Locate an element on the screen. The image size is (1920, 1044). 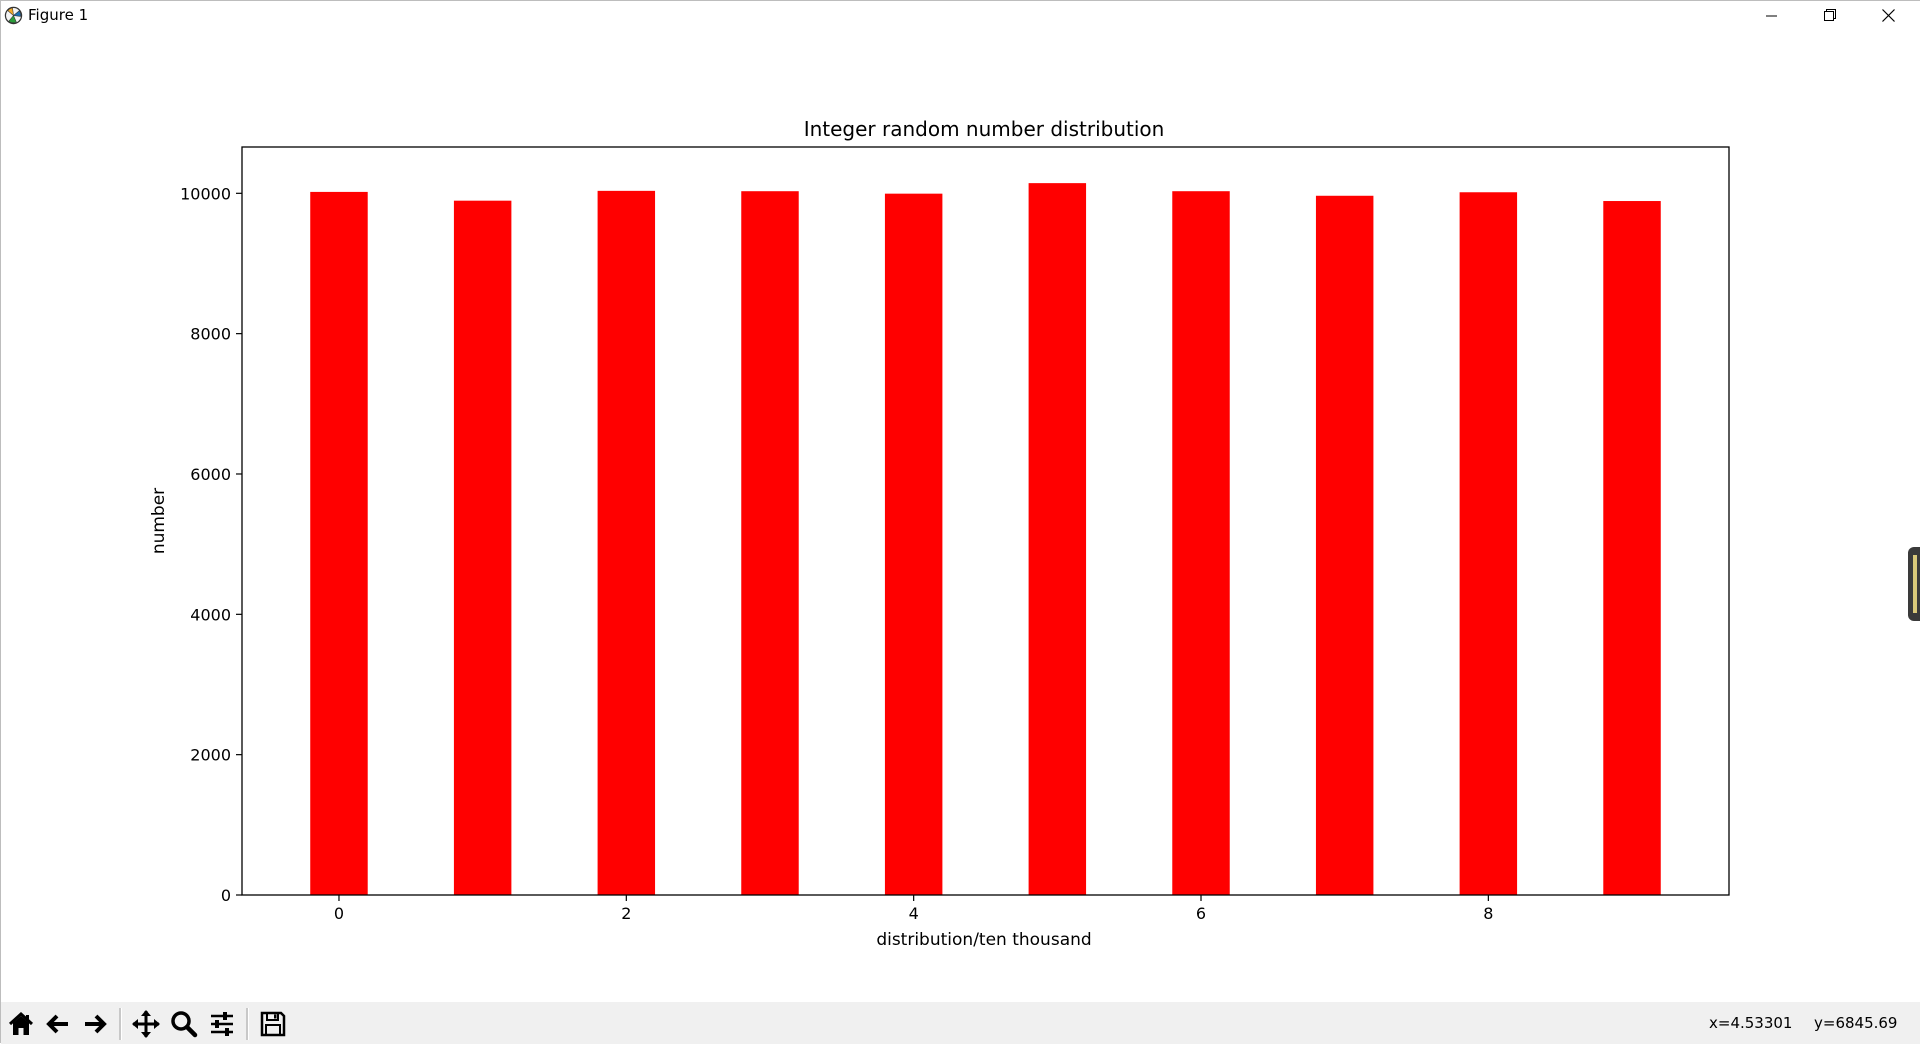
zoom-icon is located at coordinates (184, 1024).